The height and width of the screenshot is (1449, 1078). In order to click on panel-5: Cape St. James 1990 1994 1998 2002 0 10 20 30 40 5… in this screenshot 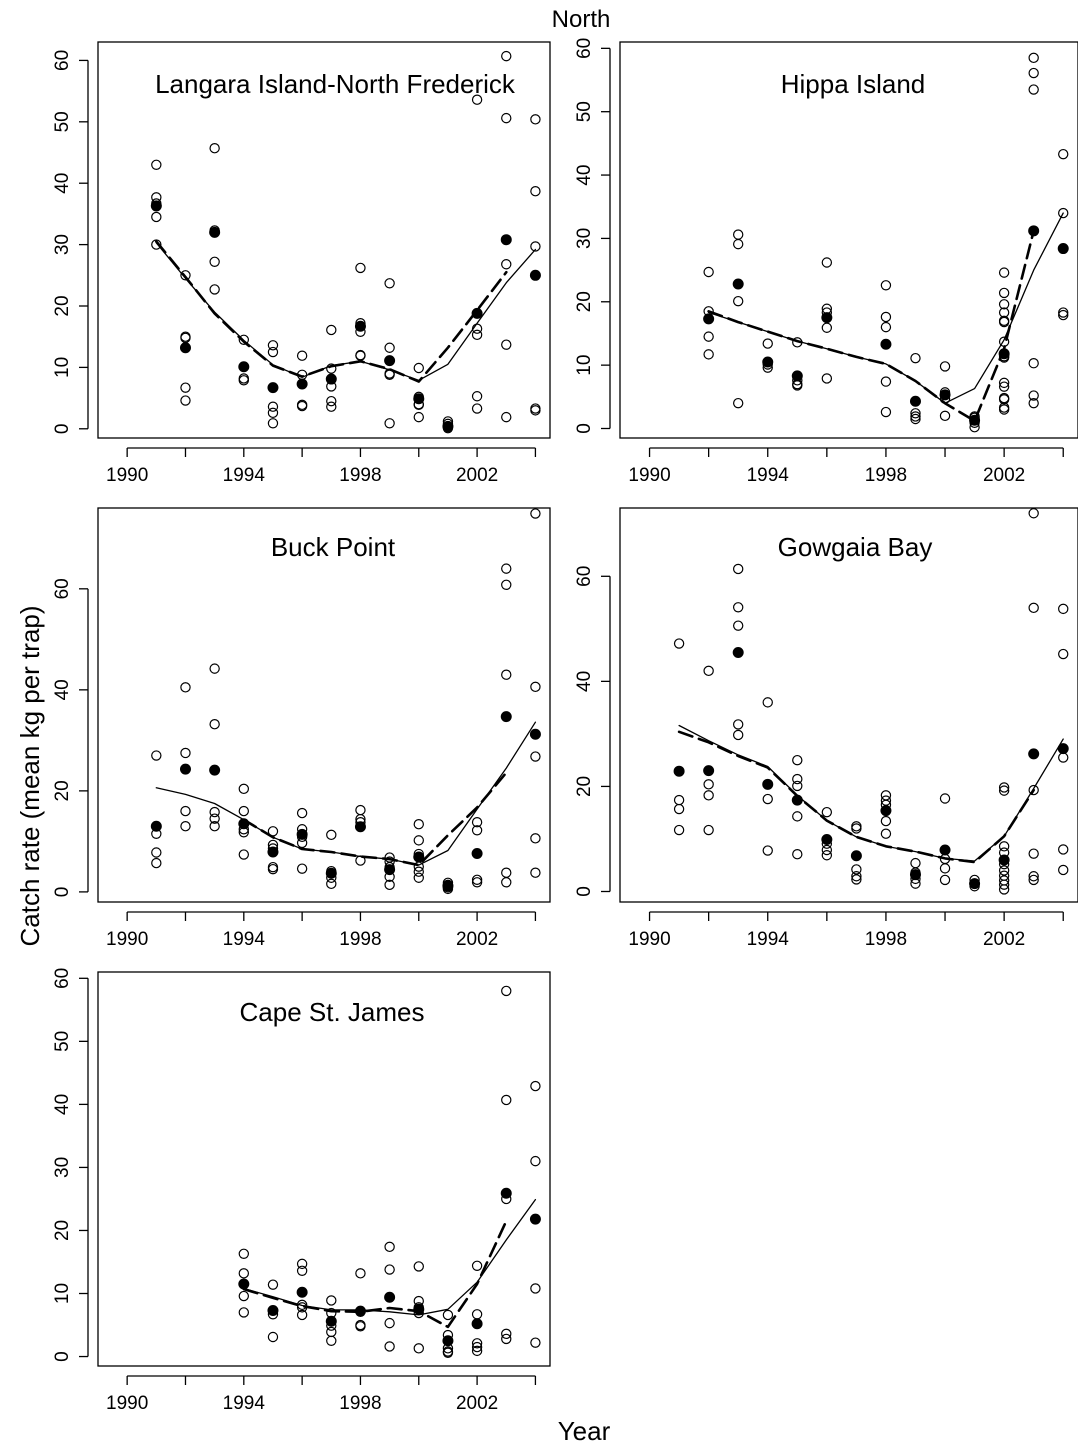, I will do `click(301, 1191)`.